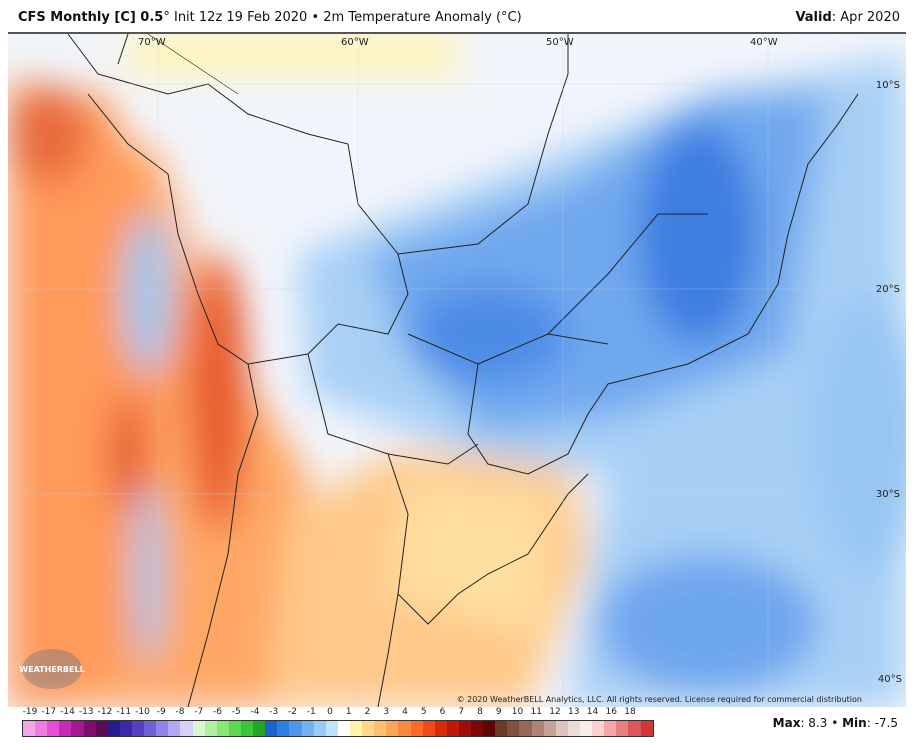  I want to click on colorbar-tick-label: -13, so click(86, 712).